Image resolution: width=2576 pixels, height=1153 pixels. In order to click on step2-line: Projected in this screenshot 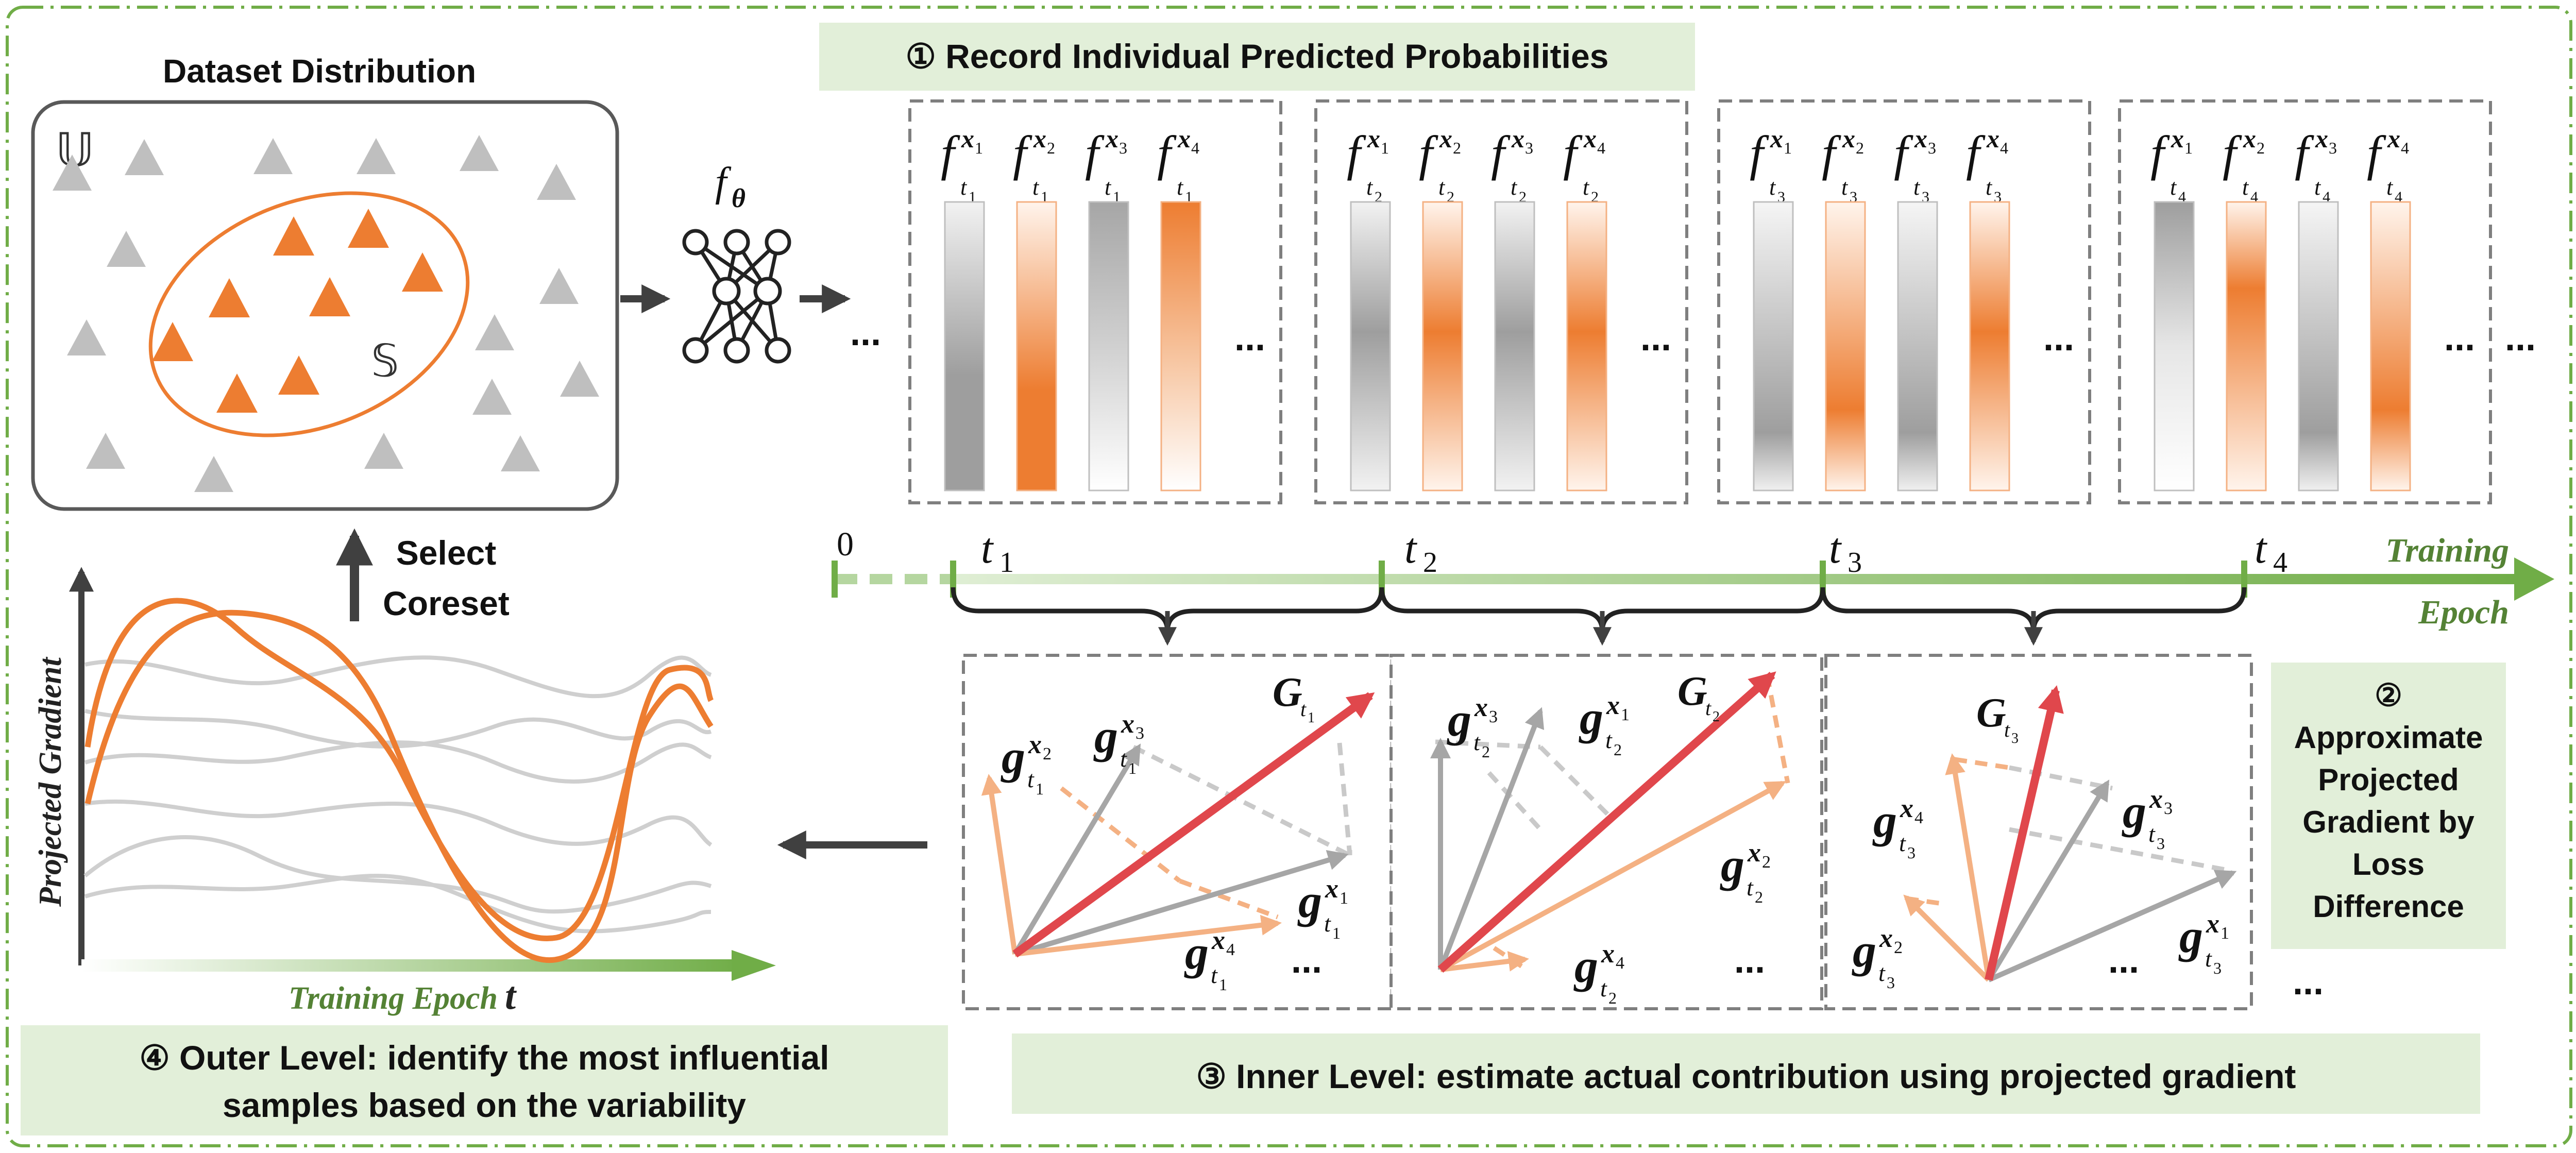, I will do `click(2388, 779)`.